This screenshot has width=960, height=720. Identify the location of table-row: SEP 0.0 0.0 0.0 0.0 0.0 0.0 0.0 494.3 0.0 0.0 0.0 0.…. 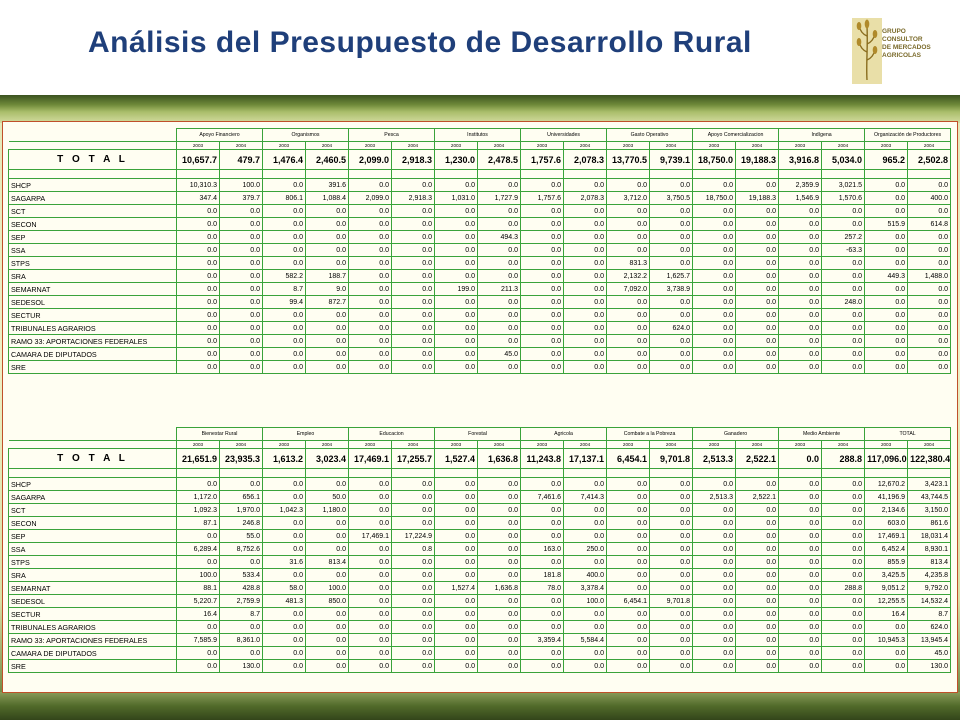
(480, 237).